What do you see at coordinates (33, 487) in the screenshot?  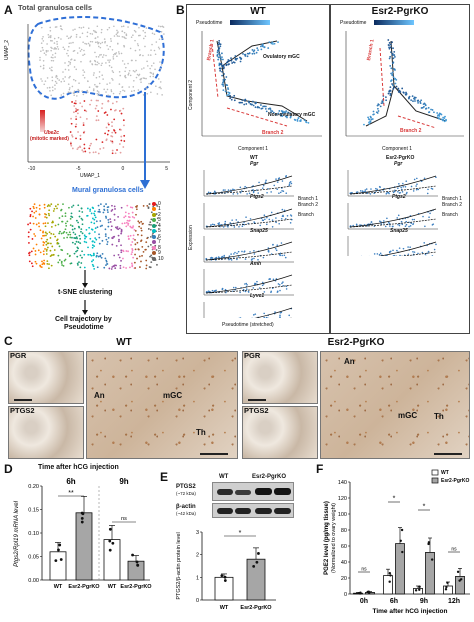 I see `d-y-tick-label: 0.20` at bounding box center [33, 487].